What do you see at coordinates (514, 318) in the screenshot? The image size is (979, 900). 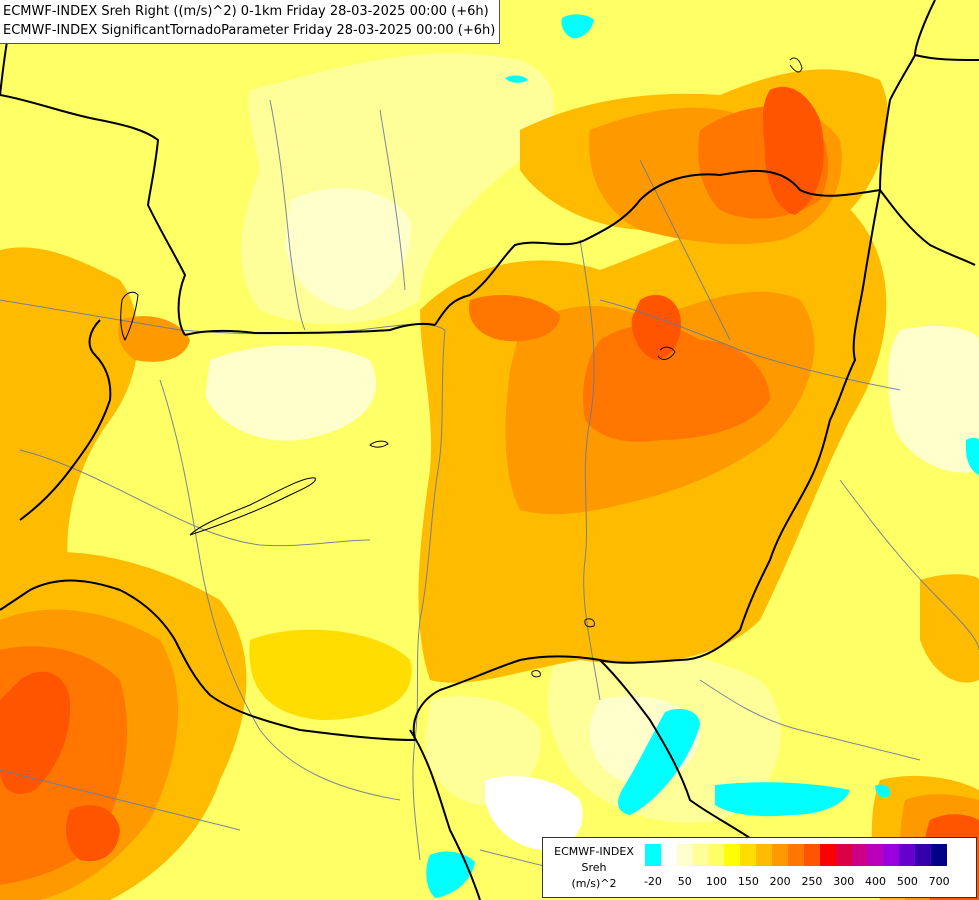 I see `field-redorange-north-patch` at bounding box center [514, 318].